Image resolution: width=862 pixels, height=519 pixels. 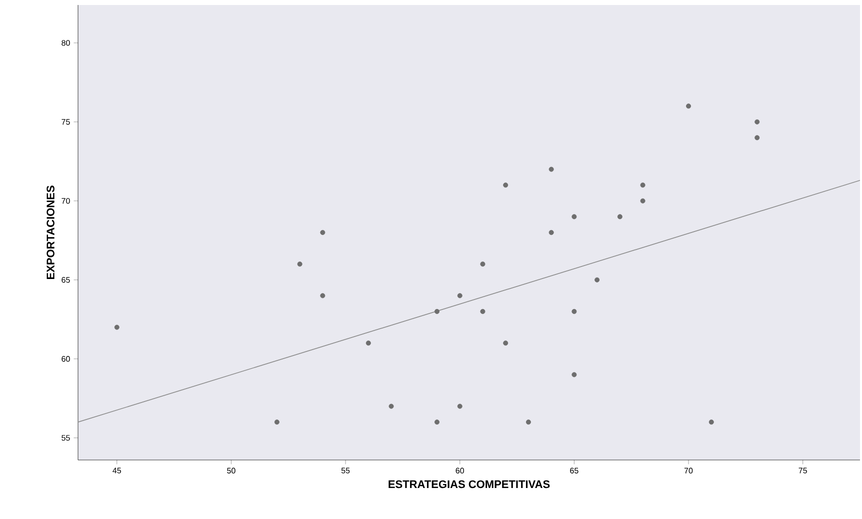 I want to click on y-tick-label: 55, so click(x=66, y=438).